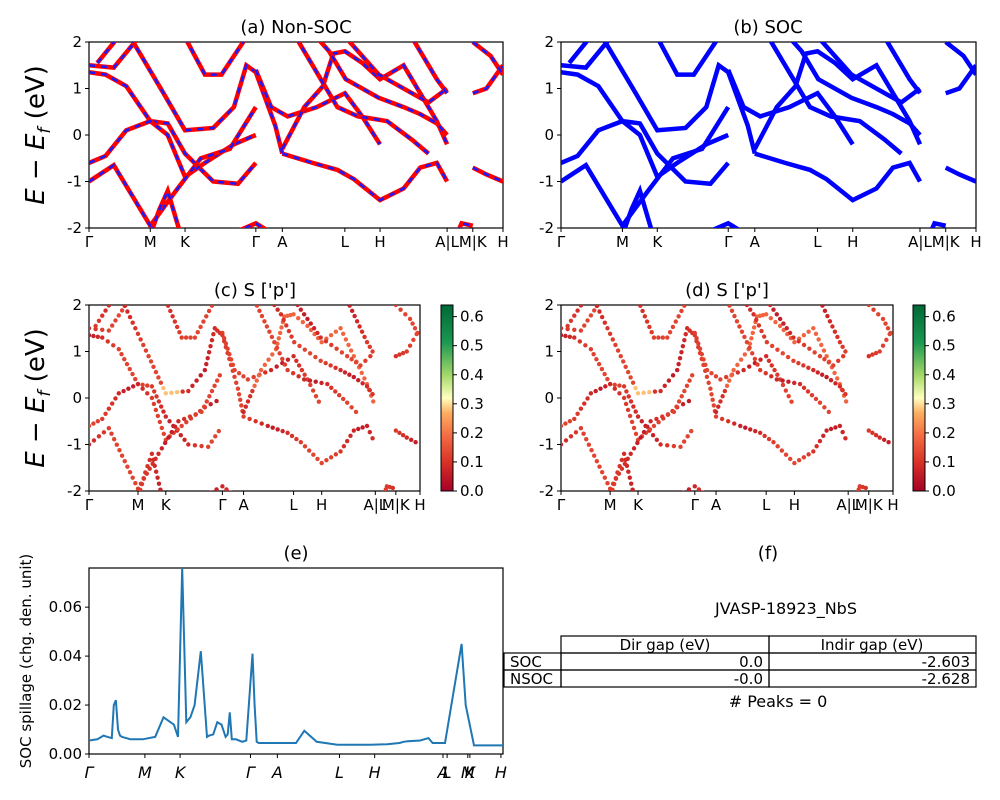  I want to click on colorbar-bar, so click(919, 398).